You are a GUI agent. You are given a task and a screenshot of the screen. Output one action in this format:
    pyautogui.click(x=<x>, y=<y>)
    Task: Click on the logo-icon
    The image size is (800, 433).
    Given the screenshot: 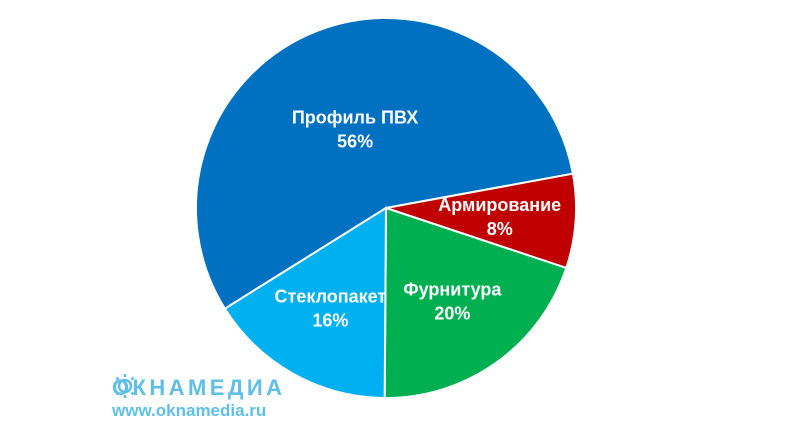 What is the action you would take?
    pyautogui.click(x=125, y=386)
    